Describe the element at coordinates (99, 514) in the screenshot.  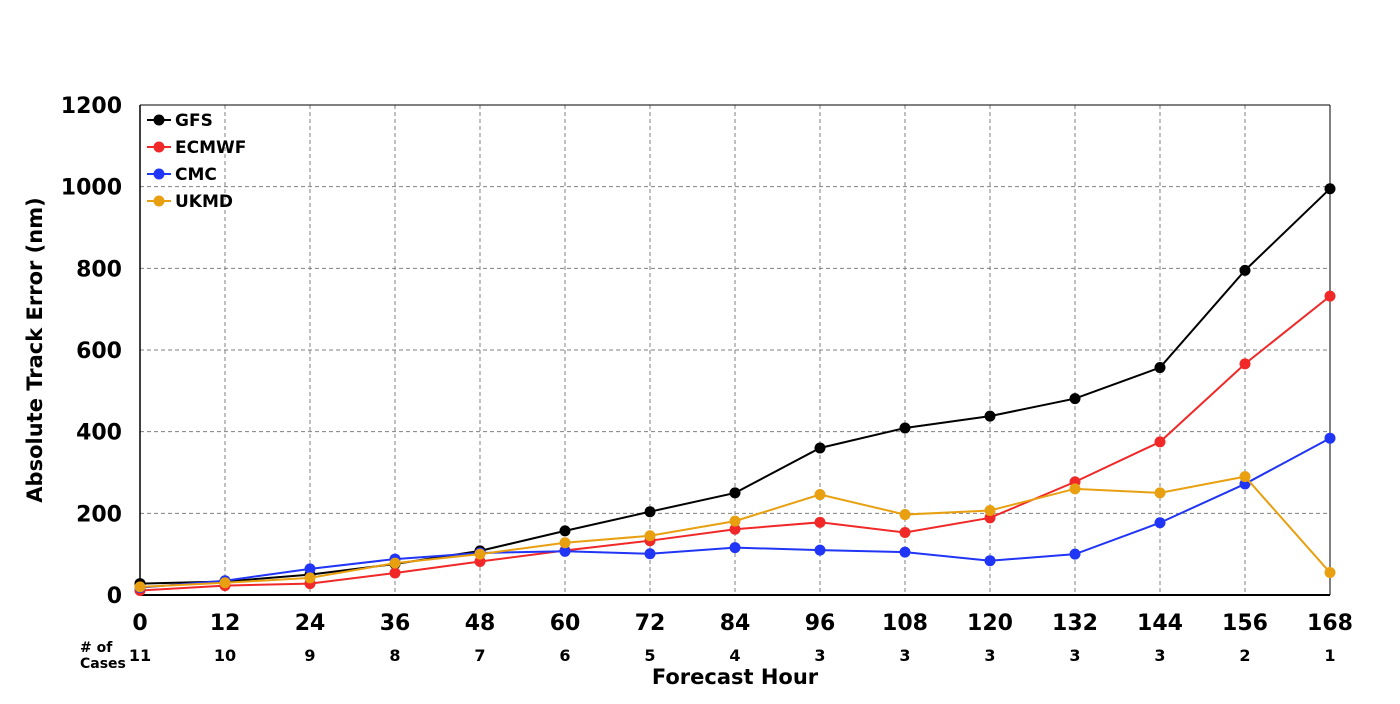
I see `y-tick-label: 200` at that location.